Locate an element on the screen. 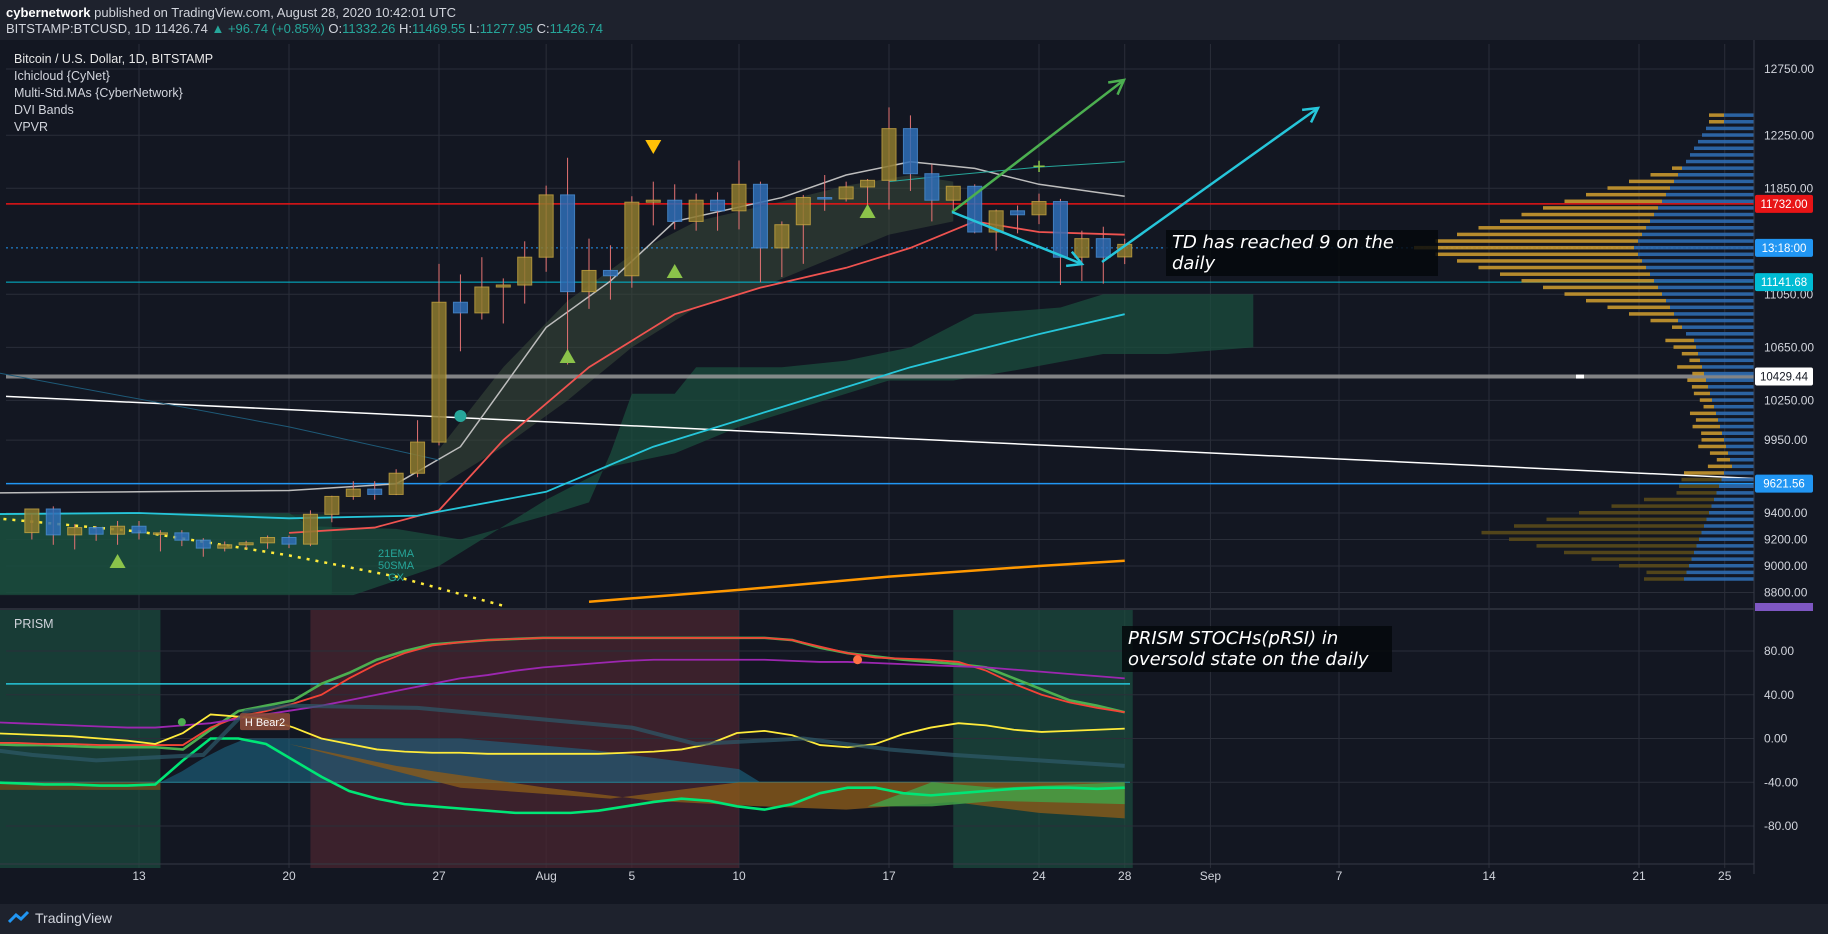  price-tick-label: 11850.00 is located at coordinates (1788, 188).